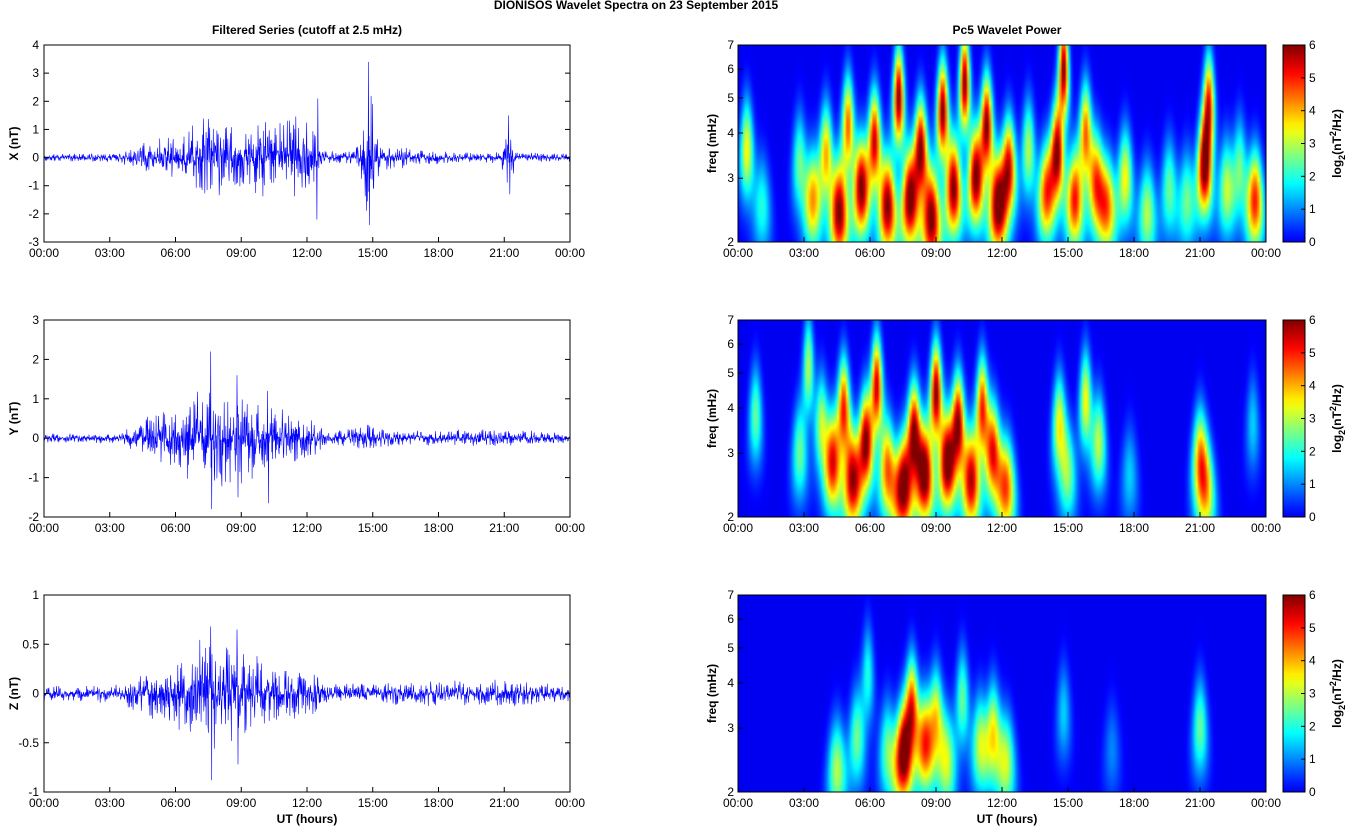 This screenshot has width=1347, height=827. Describe the element at coordinates (730, 792) in the screenshot. I see `freq-tick-label-z: 2` at that location.